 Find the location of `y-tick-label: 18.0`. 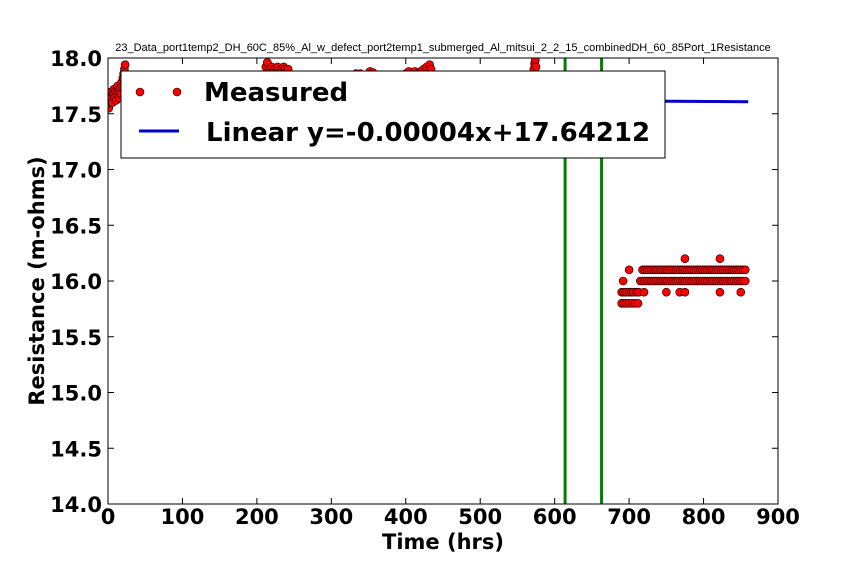

y-tick-label: 18.0 is located at coordinates (76, 59).